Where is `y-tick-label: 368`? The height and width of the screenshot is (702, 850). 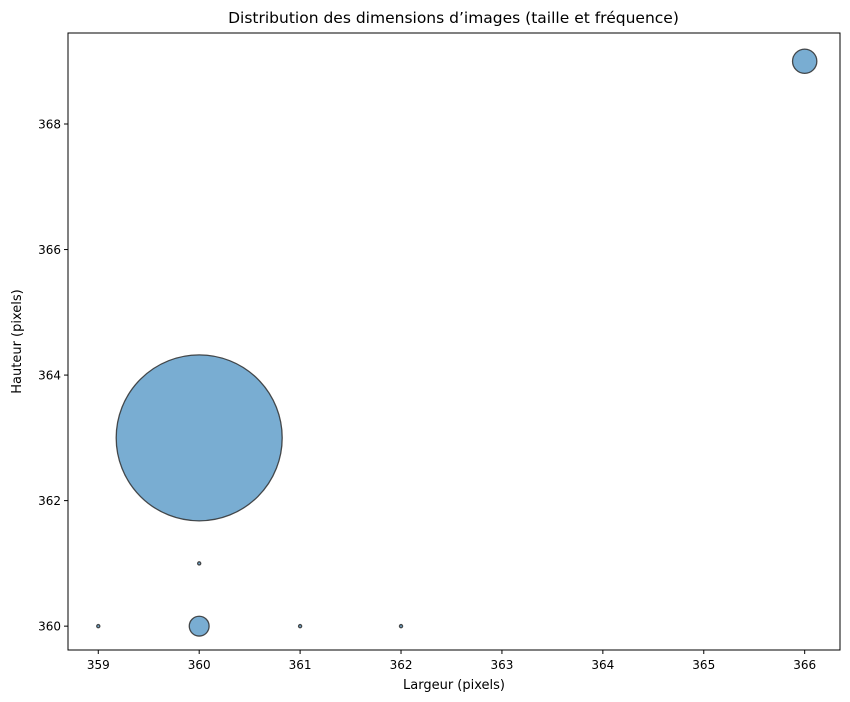
y-tick-label: 368 is located at coordinates (49, 125).